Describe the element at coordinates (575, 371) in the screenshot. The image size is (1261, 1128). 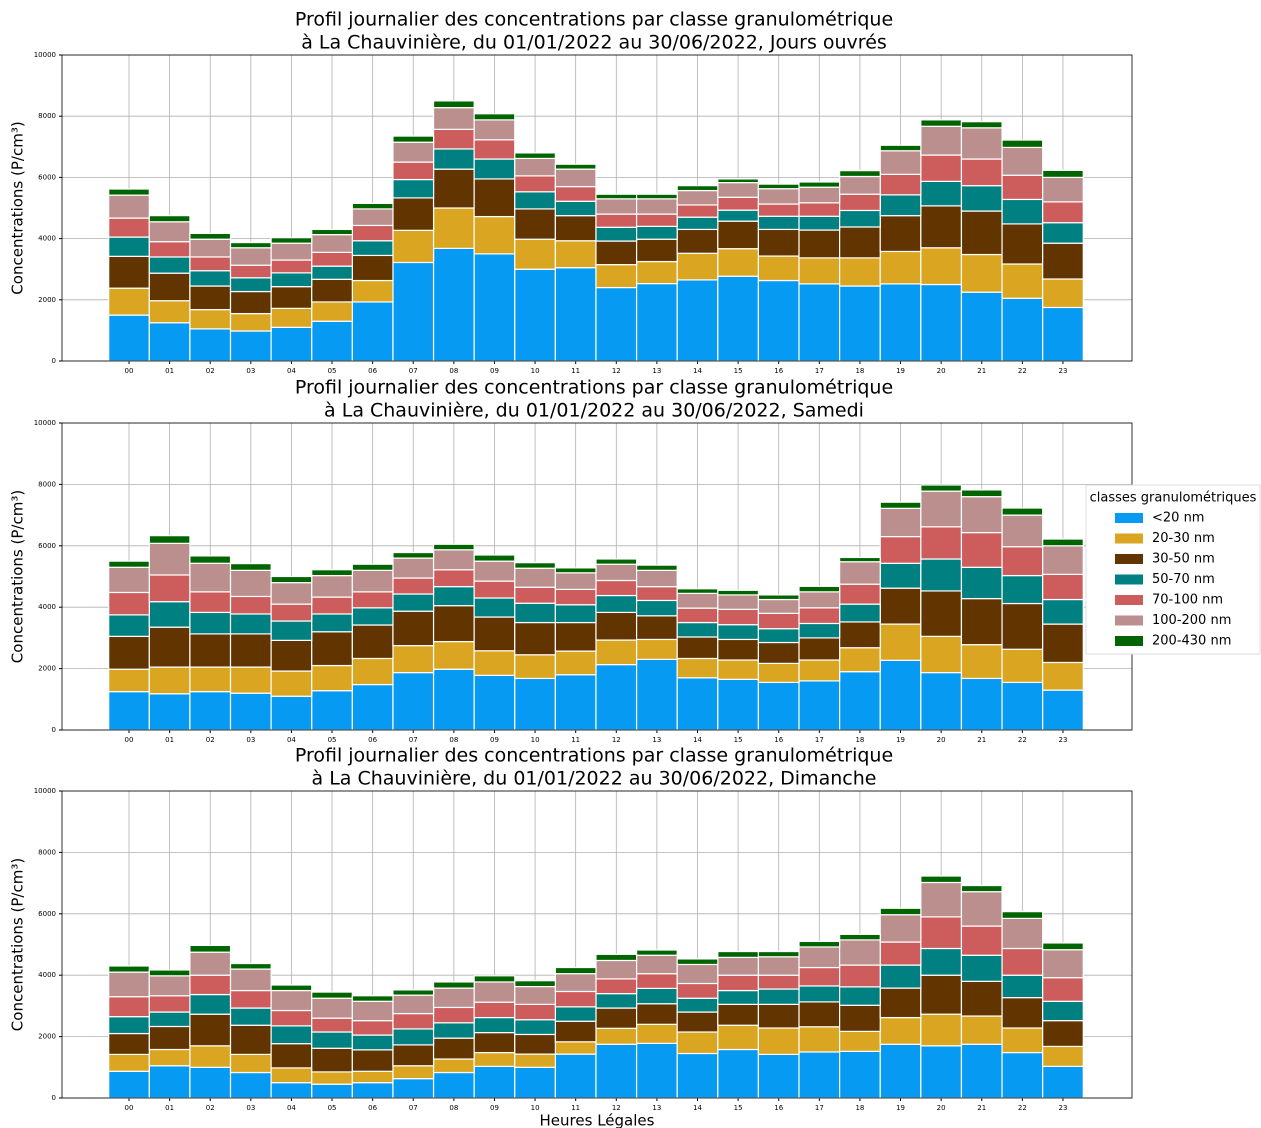
I see `x-tick-label: 11` at that location.